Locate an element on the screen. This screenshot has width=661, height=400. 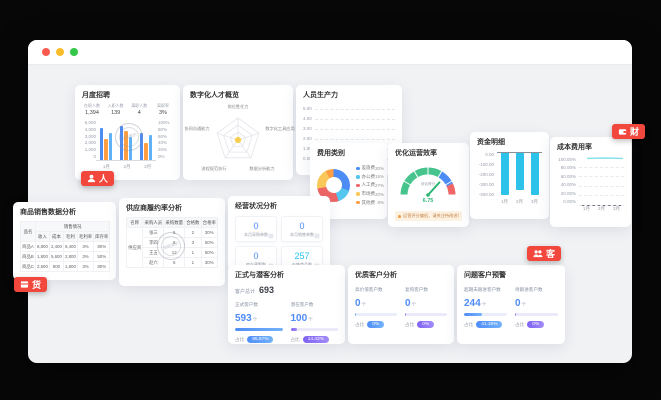
table-cell: 6 is located at coordinates (174, 262).